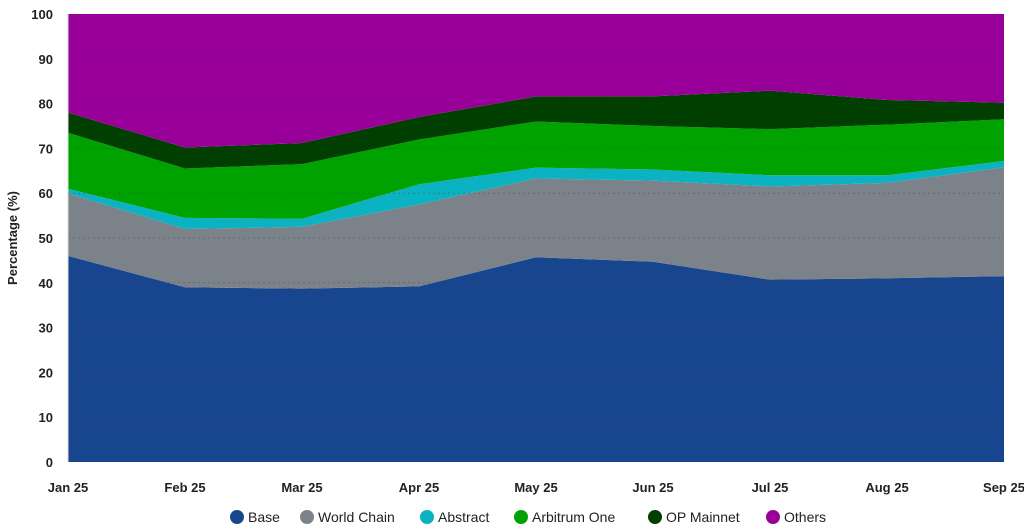  I want to click on y-tick-label: 0, so click(49, 462).